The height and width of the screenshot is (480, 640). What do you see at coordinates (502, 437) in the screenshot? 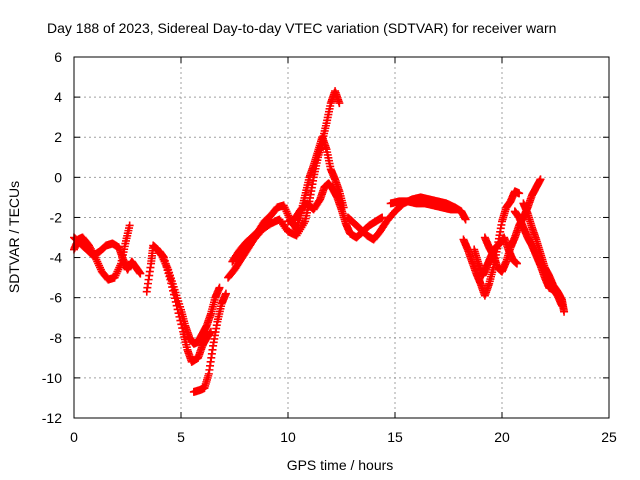
I see `x-tick-label: 20` at bounding box center [502, 437].